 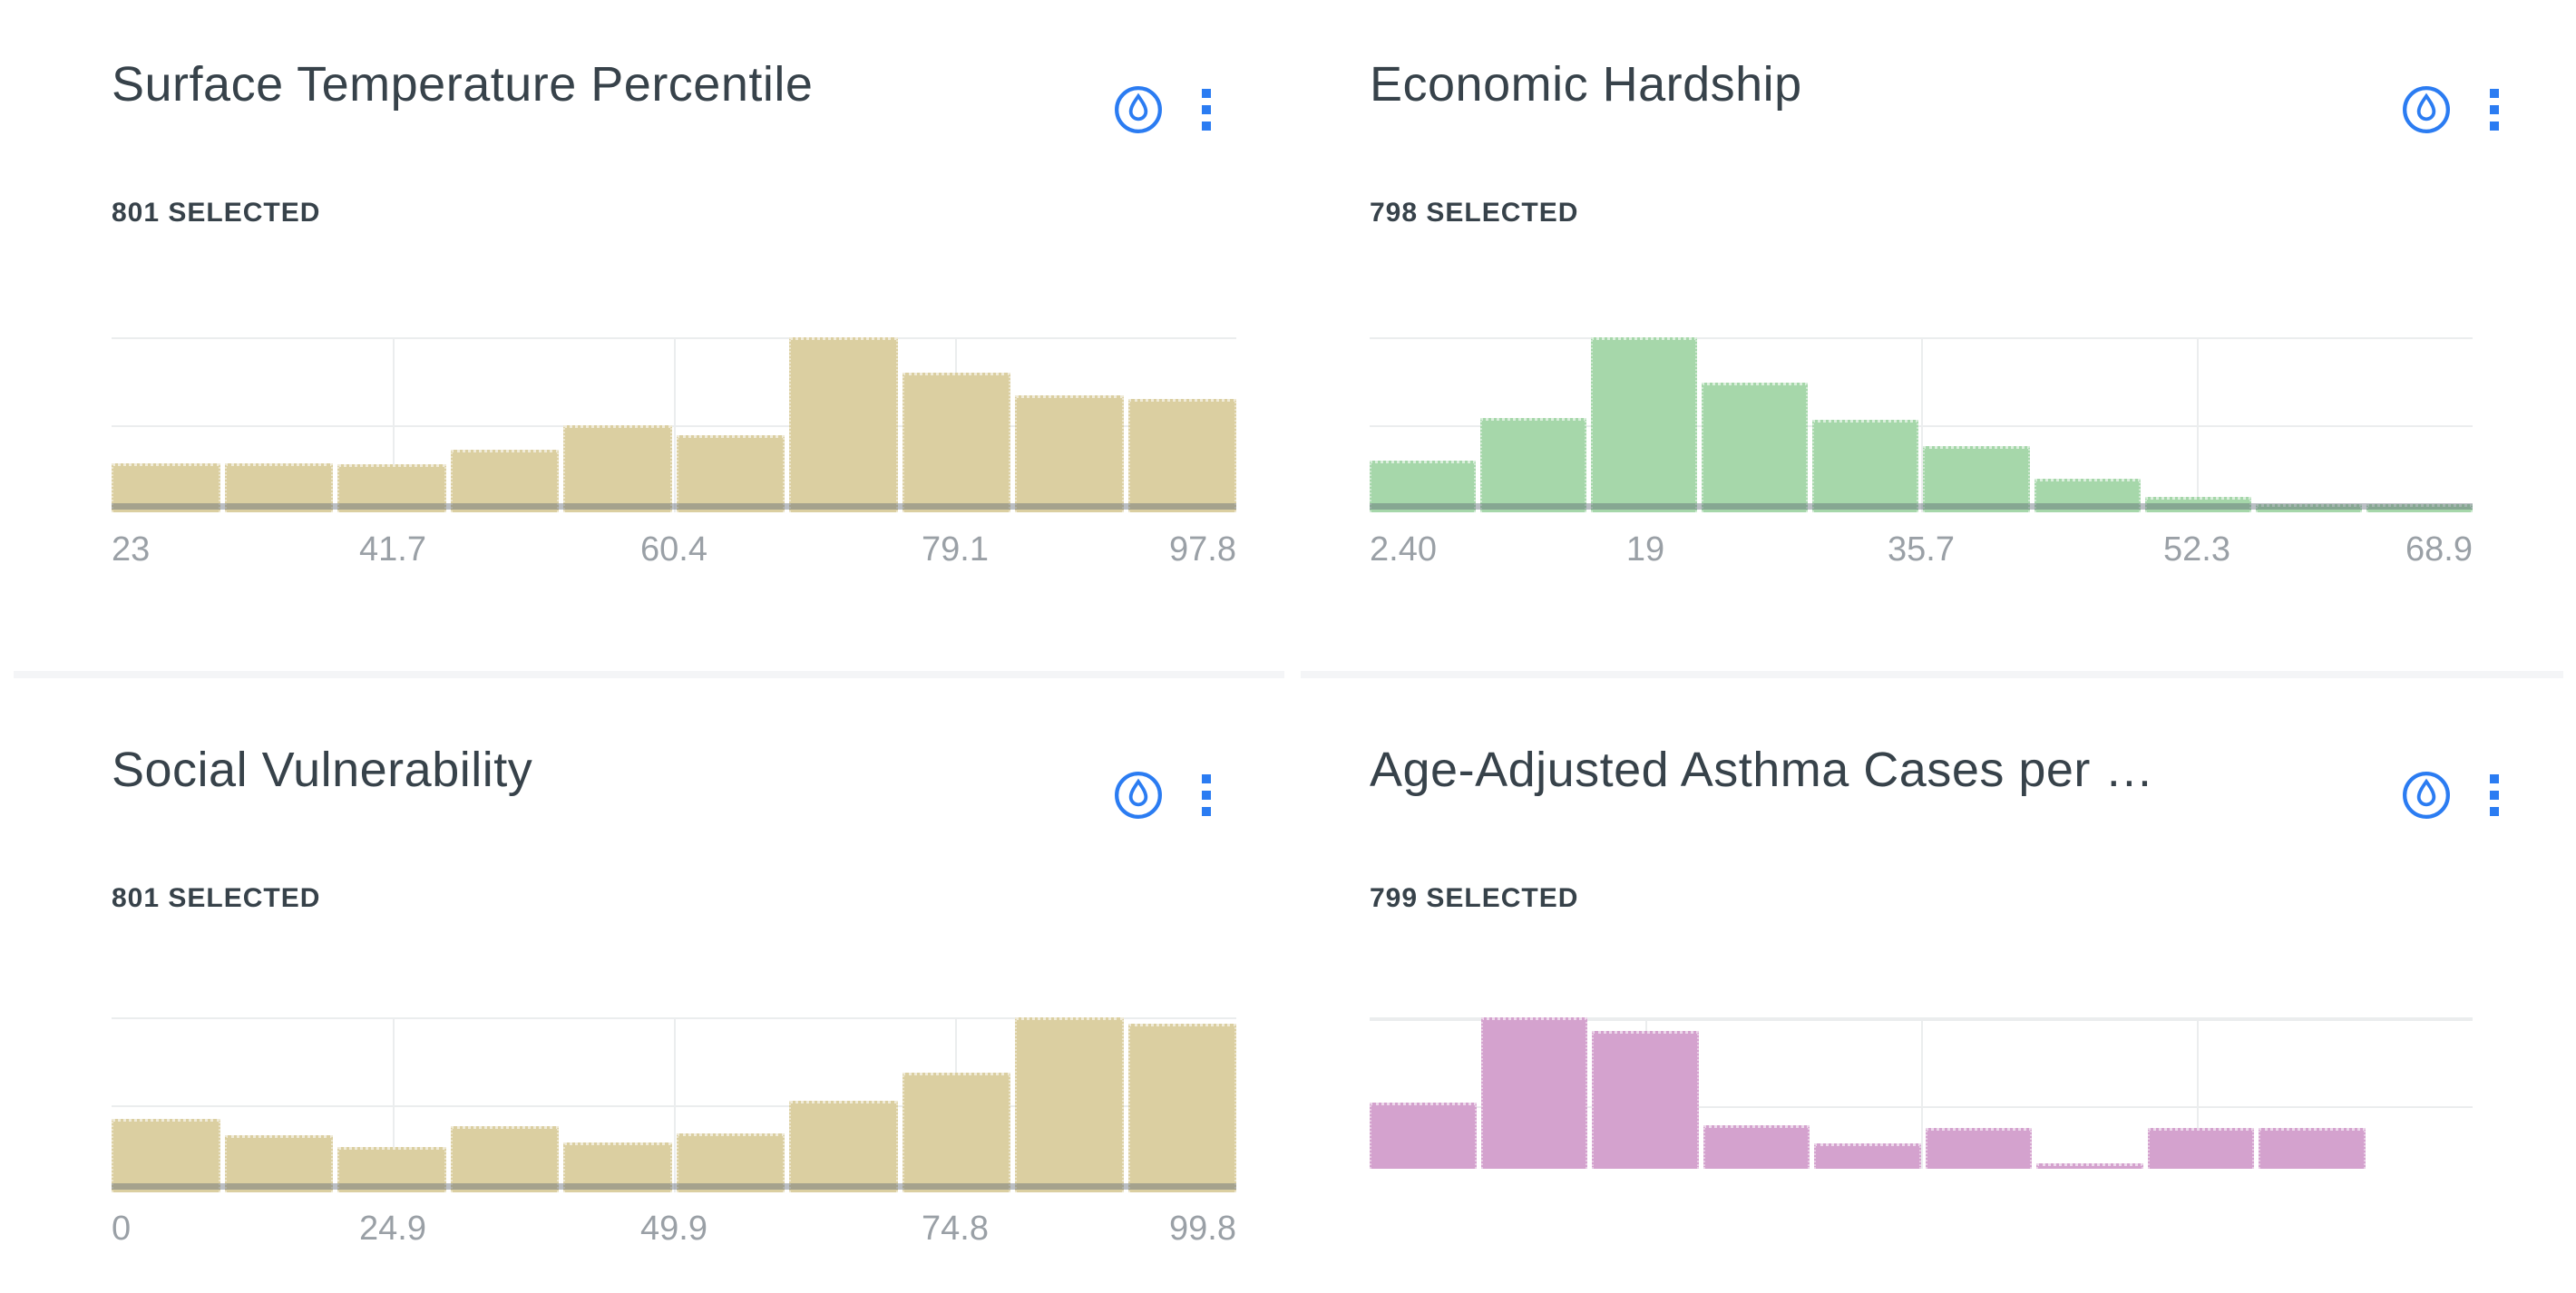 I want to click on chart-title: Economic Hardship, so click(x=1586, y=84).